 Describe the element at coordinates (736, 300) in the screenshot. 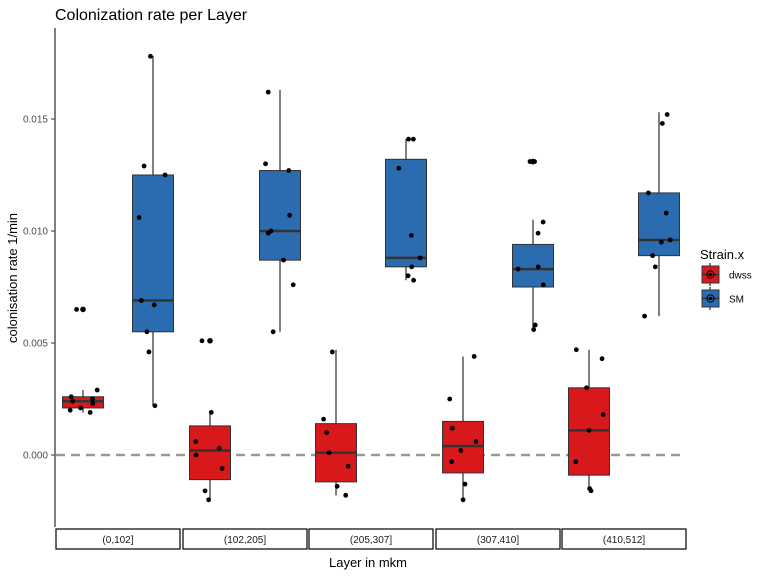

I see `legend-label: SM` at that location.